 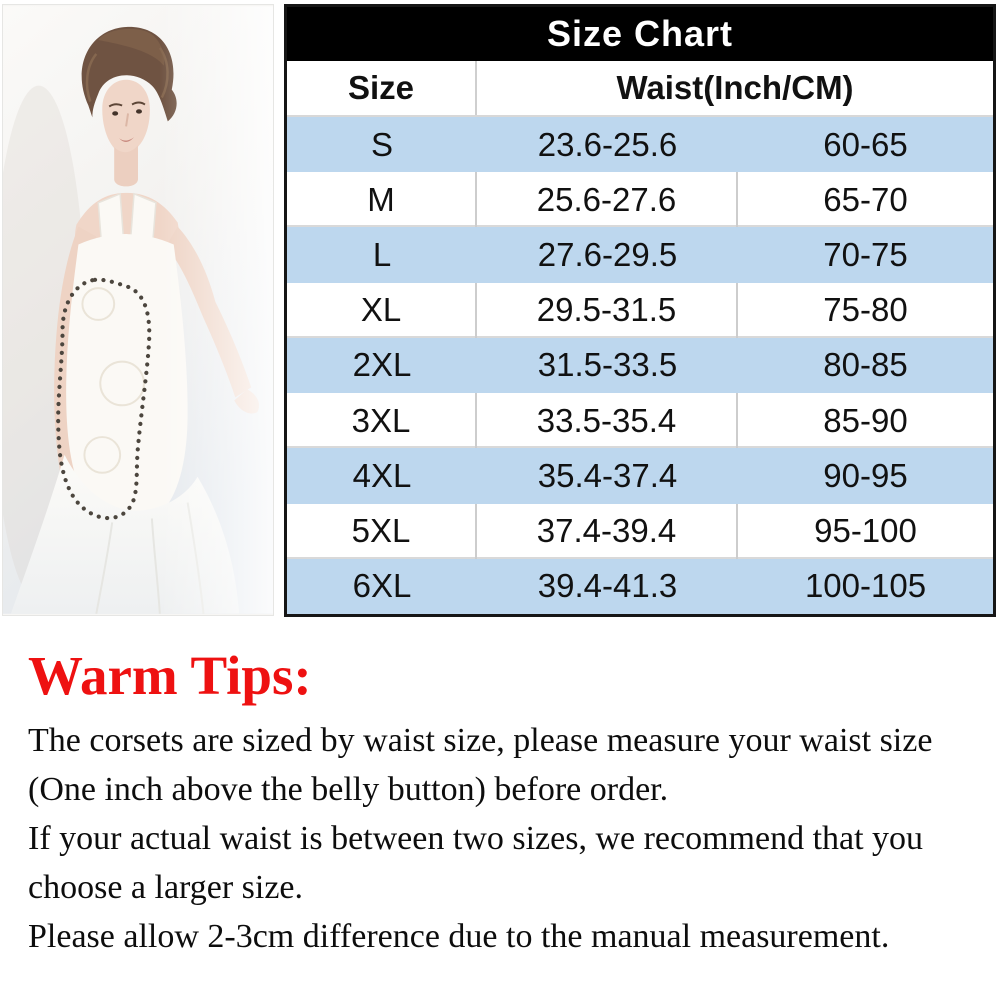 What do you see at coordinates (865, 586) in the screenshot?
I see `waist-cm-cell: 100-105` at bounding box center [865, 586].